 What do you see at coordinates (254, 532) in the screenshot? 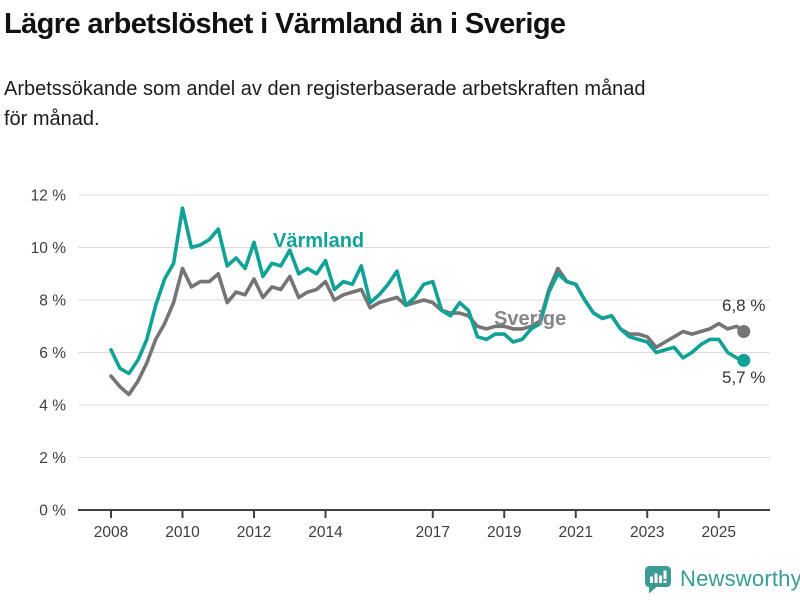
I see `x-axis-tick-label: 2012` at bounding box center [254, 532].